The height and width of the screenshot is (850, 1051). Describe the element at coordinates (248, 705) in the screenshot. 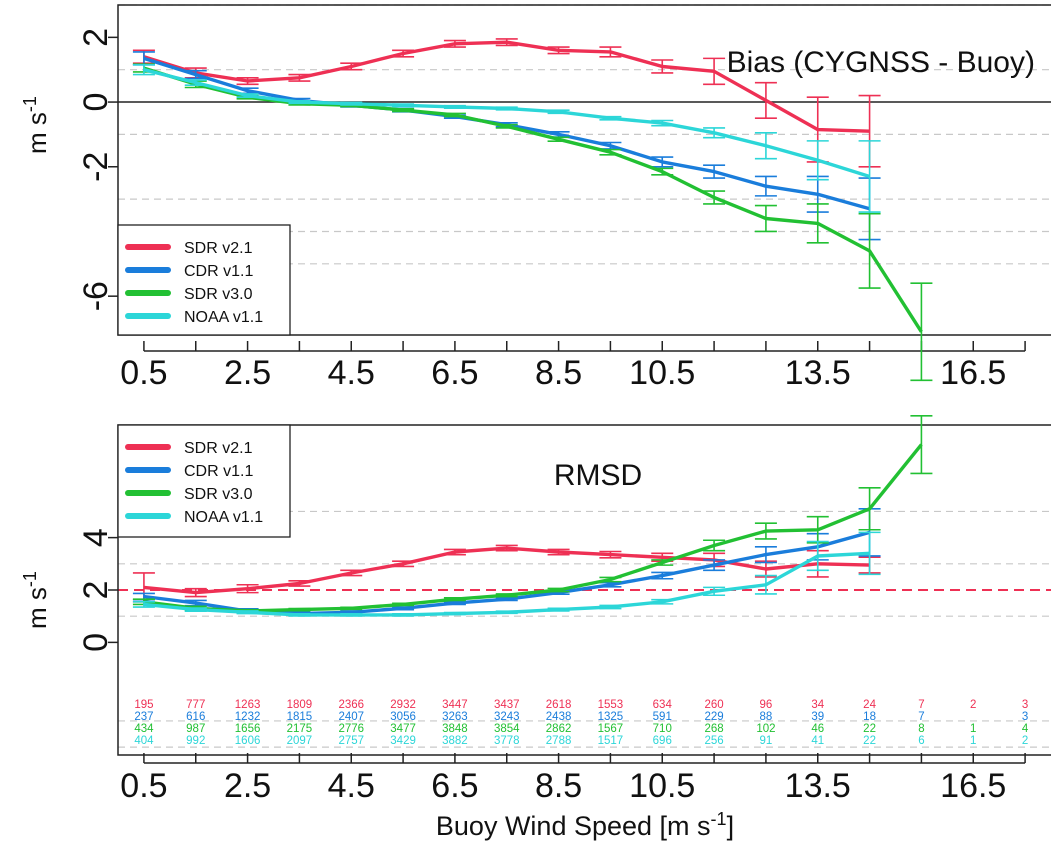

I see `count-label: 1263` at that location.